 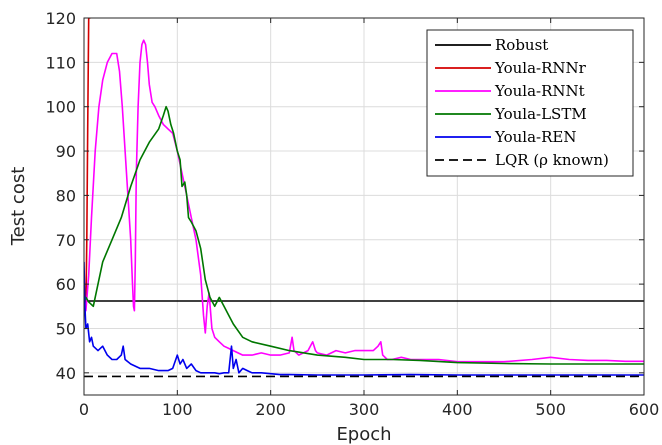 What do you see at coordinates (66, 240) in the screenshot?
I see `y-tick-label: 70` at bounding box center [66, 240].